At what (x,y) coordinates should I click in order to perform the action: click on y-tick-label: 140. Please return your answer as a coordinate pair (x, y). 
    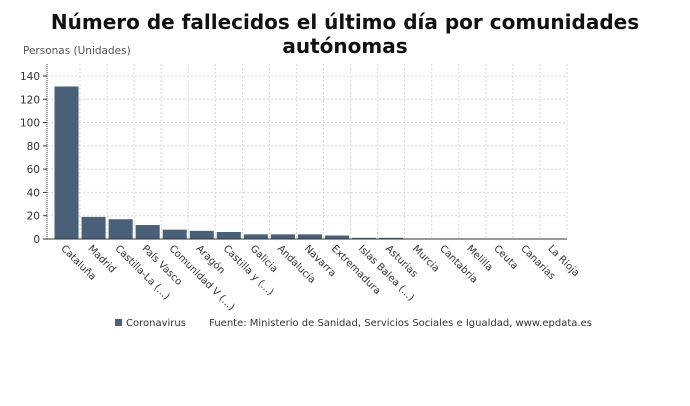
    Looking at the image, I should click on (30, 77).